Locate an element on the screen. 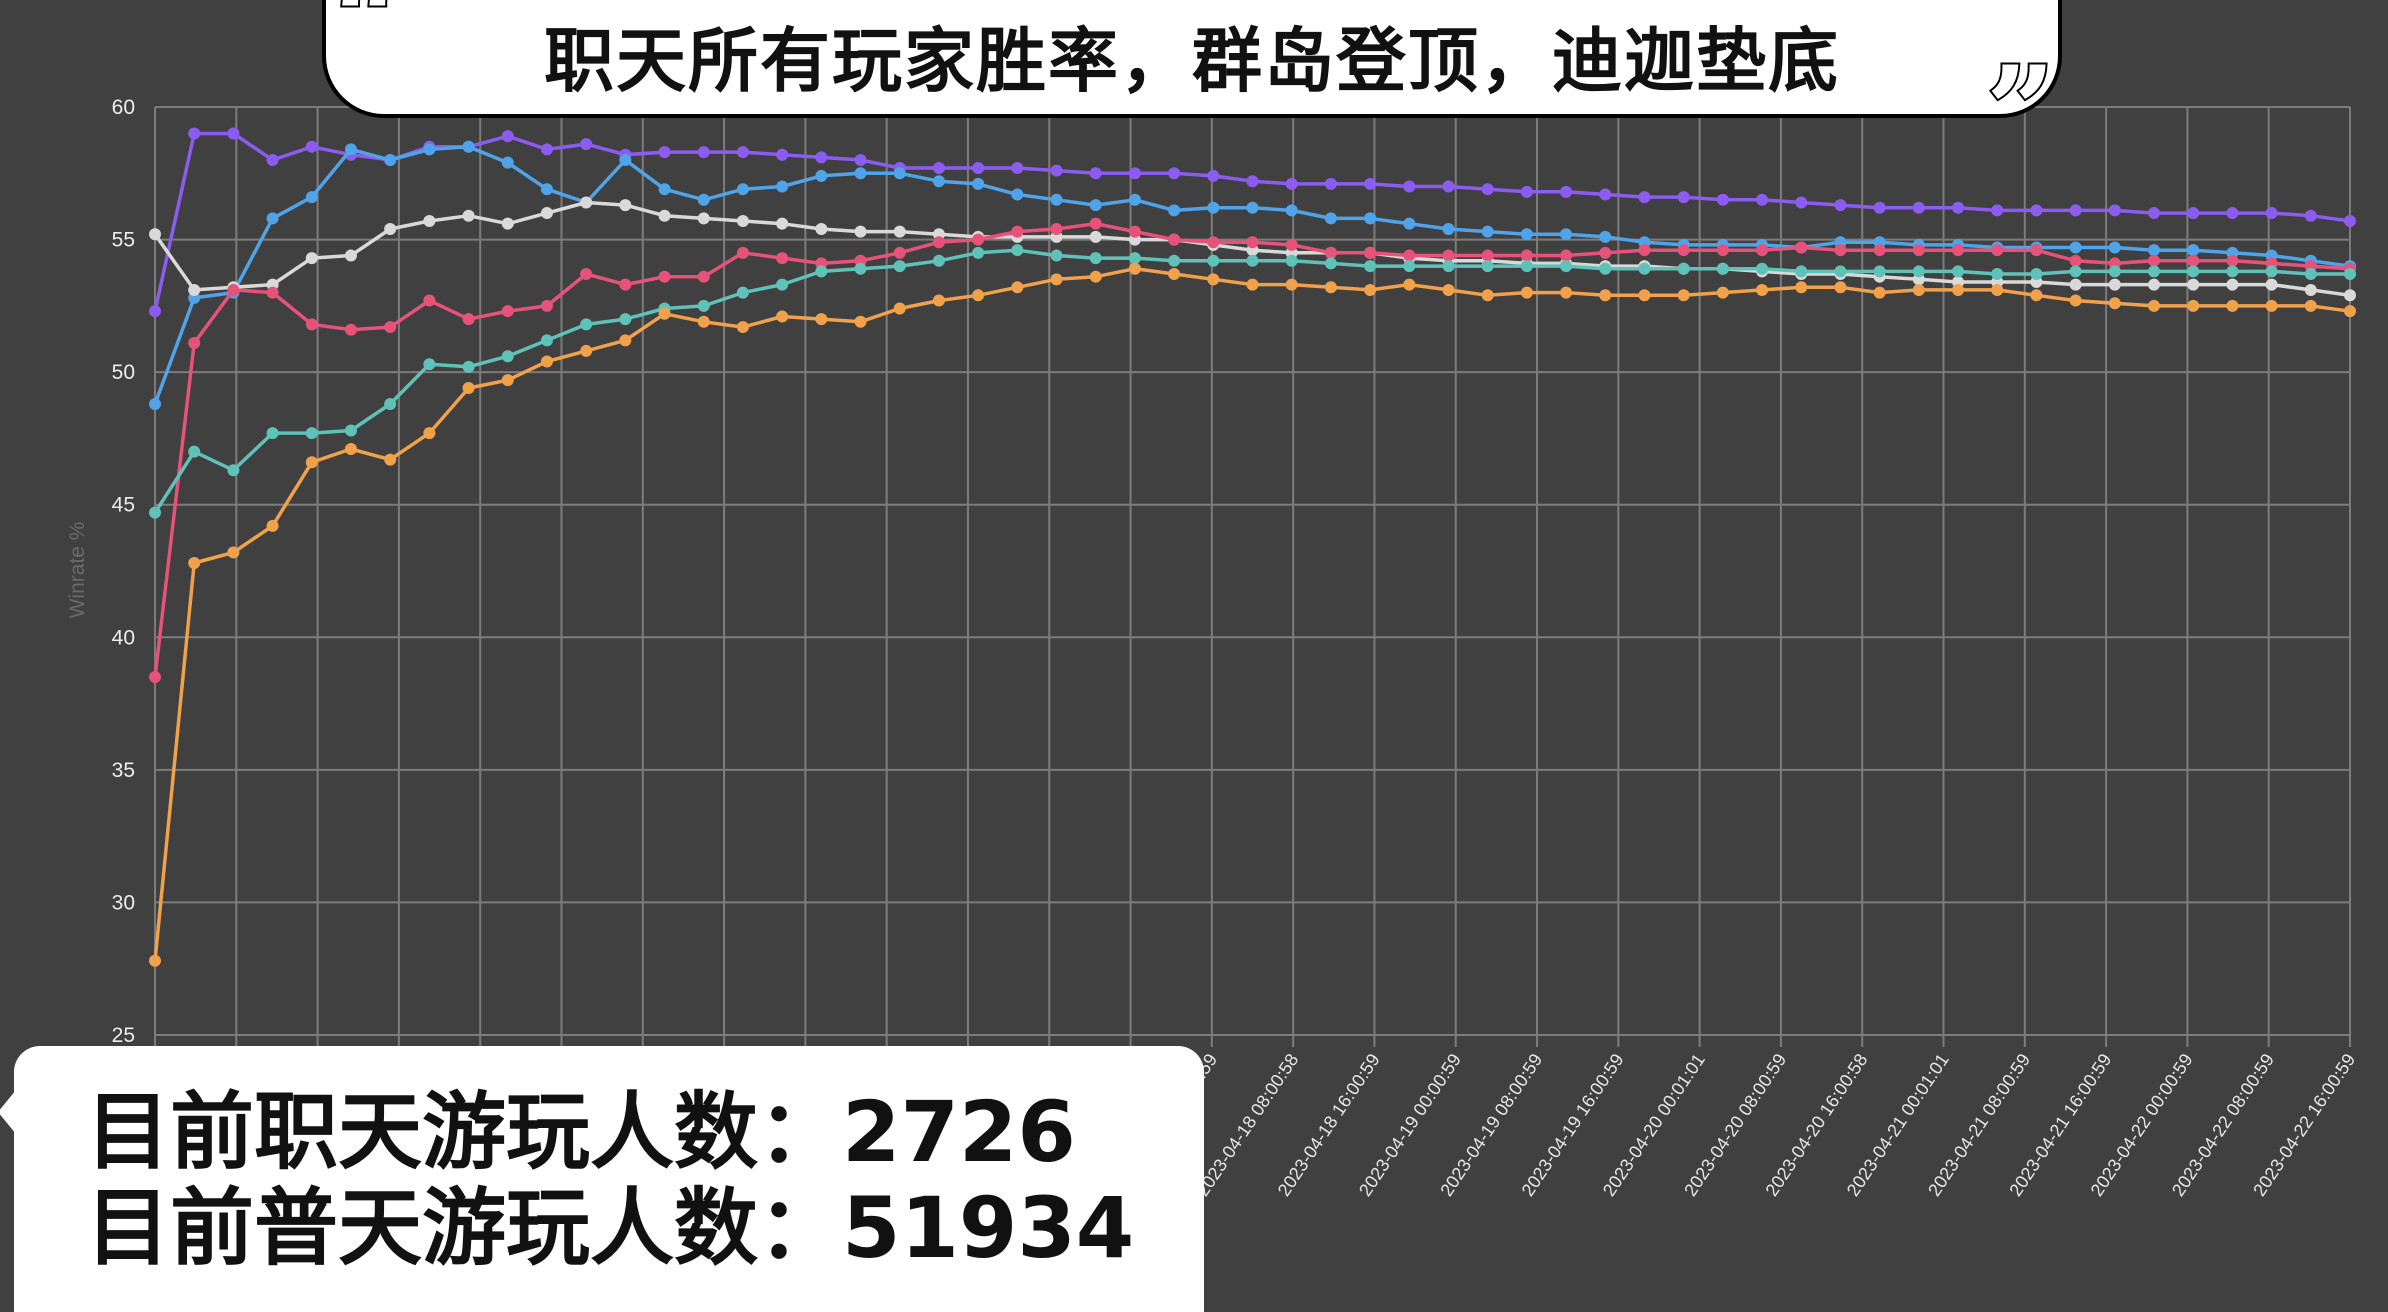 This screenshot has height=1312, width=2388. chart-title: 职天所有玩家胜率，群岛登顶，迪迦垫底 is located at coordinates (1192, 60).